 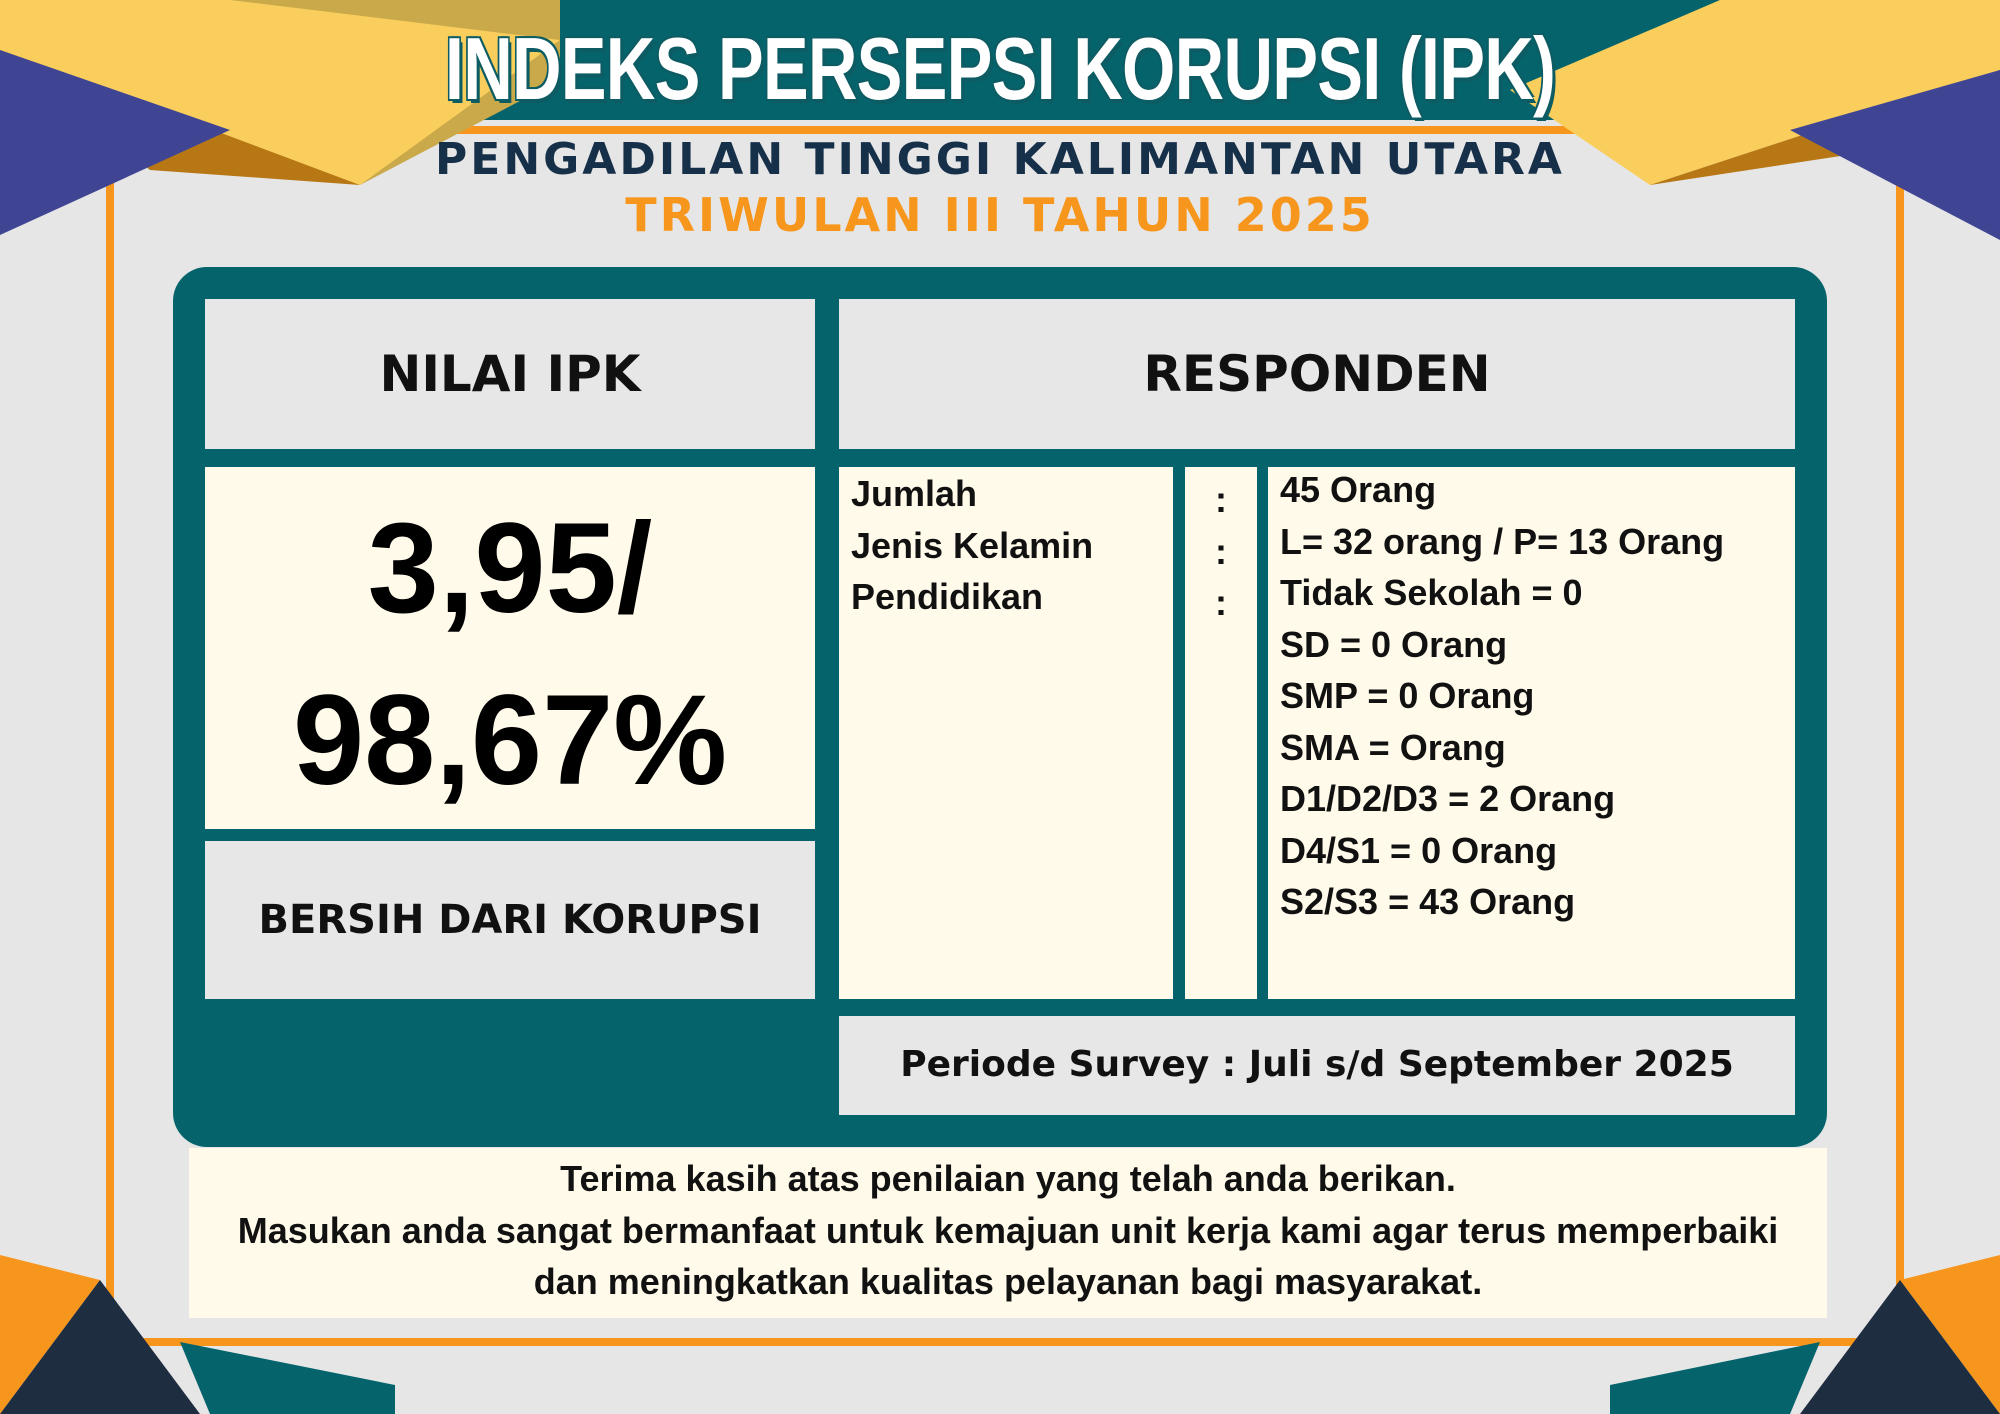 I want to click on value-d4-s1: D4/S1 = 0 Orang, so click(x=1419, y=850).